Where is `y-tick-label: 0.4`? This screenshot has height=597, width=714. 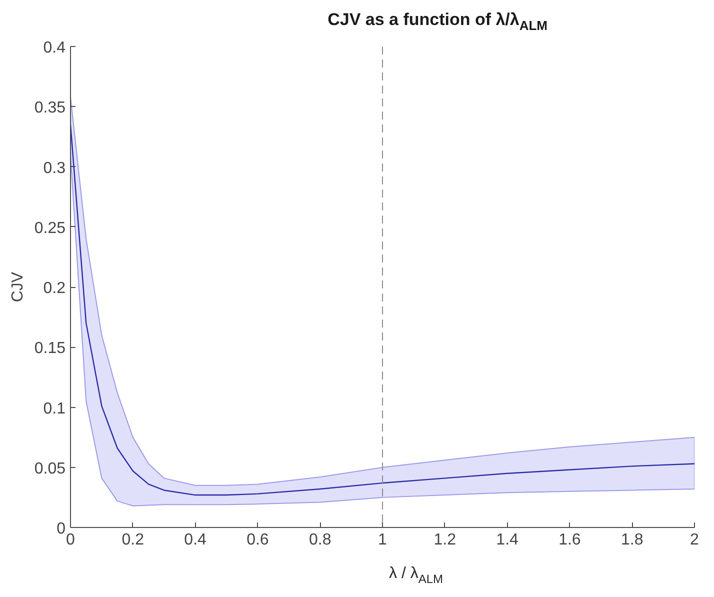
y-tick-label: 0.4 is located at coordinates (54, 48).